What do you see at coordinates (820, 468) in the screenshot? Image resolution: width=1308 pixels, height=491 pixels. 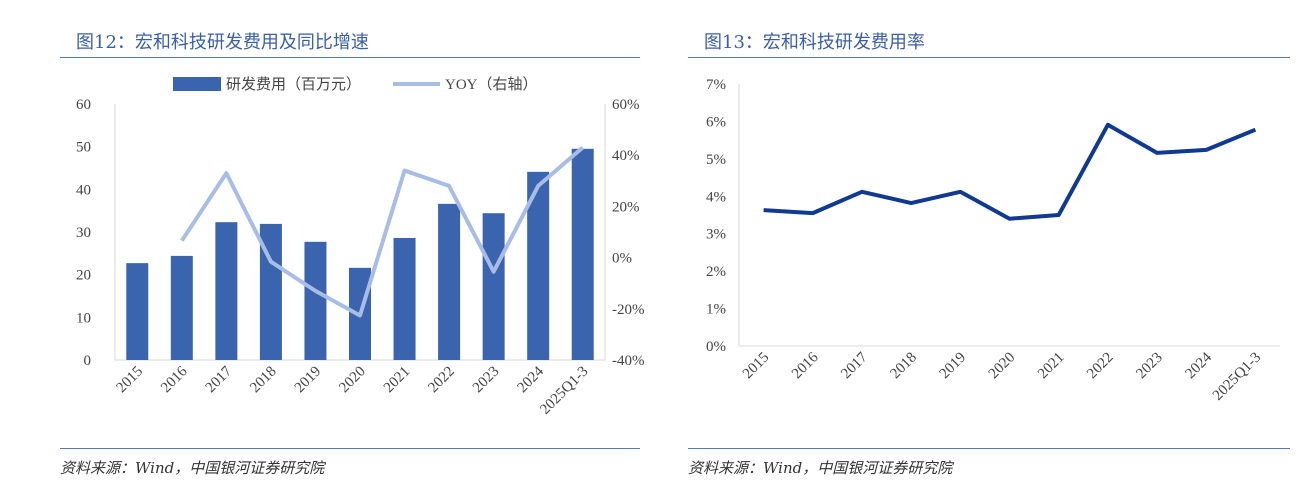 I see `chart13-source: 资料来源：Wind，中国银河证券研究院` at bounding box center [820, 468].